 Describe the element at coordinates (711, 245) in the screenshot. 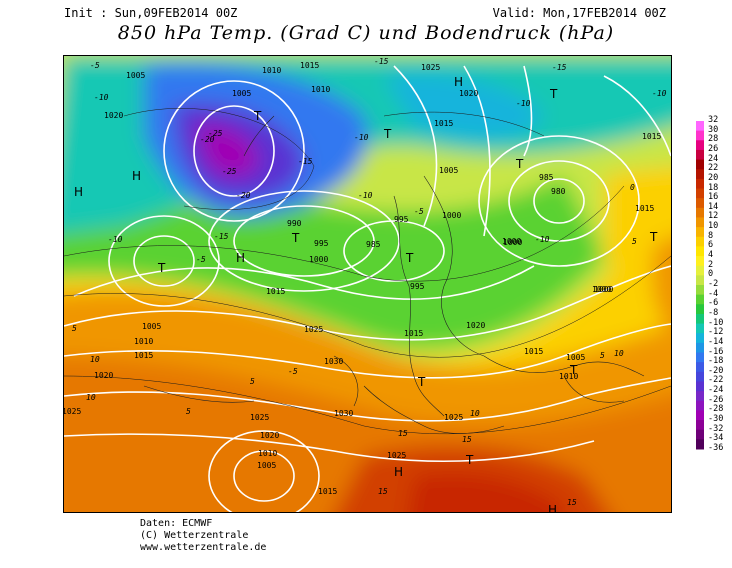

I see `color-scale-label: 6` at that location.